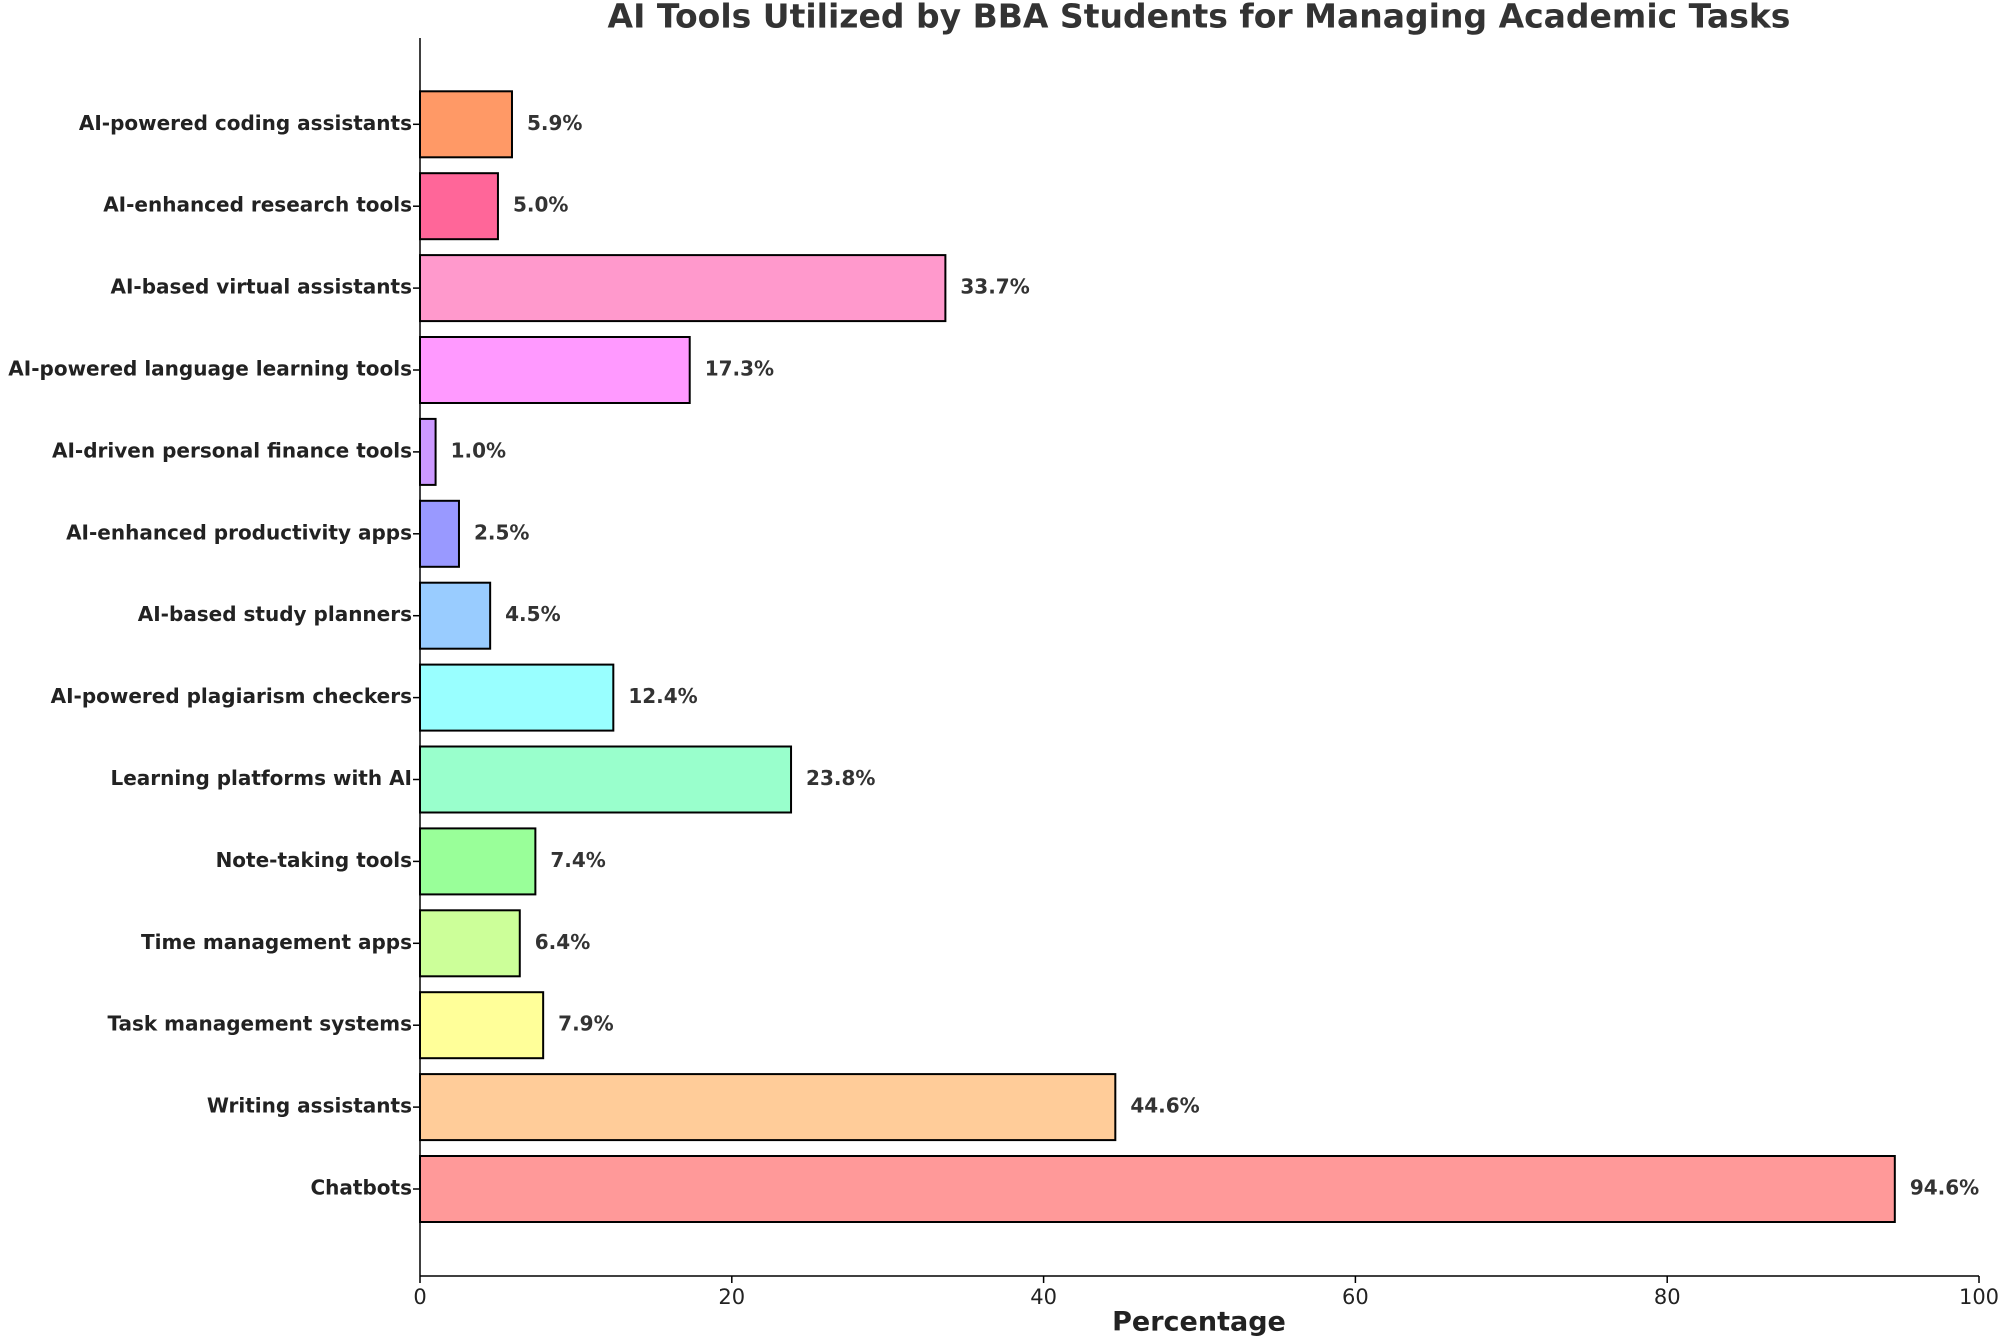  Describe the element at coordinates (739, 369) in the screenshot. I see `value-label: 17.3%` at that location.